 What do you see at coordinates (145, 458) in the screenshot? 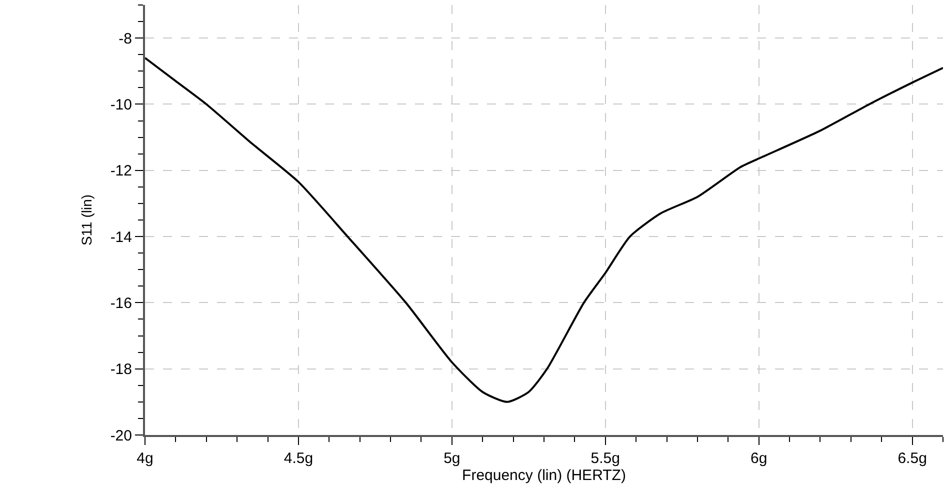
I see `x-tick-label: 4g` at bounding box center [145, 458].